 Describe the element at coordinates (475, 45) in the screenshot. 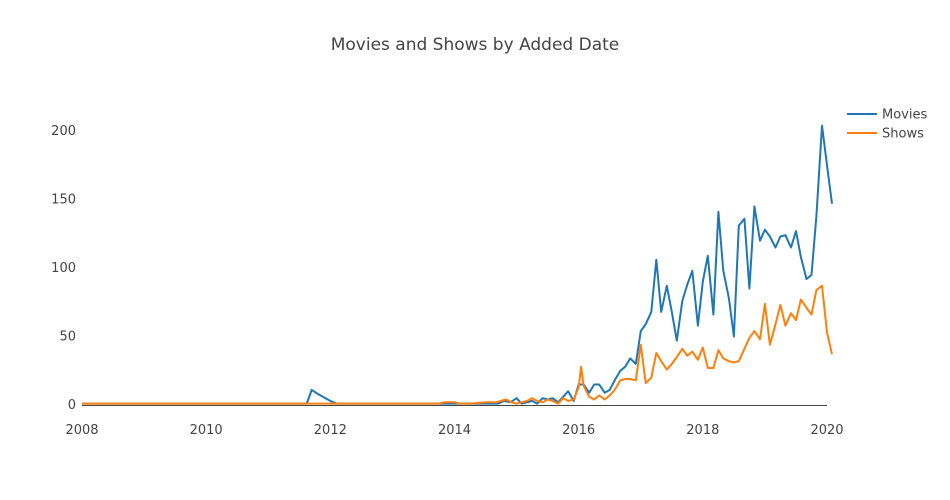

I see `chart-title: Movies and Shows by Added Date` at that location.